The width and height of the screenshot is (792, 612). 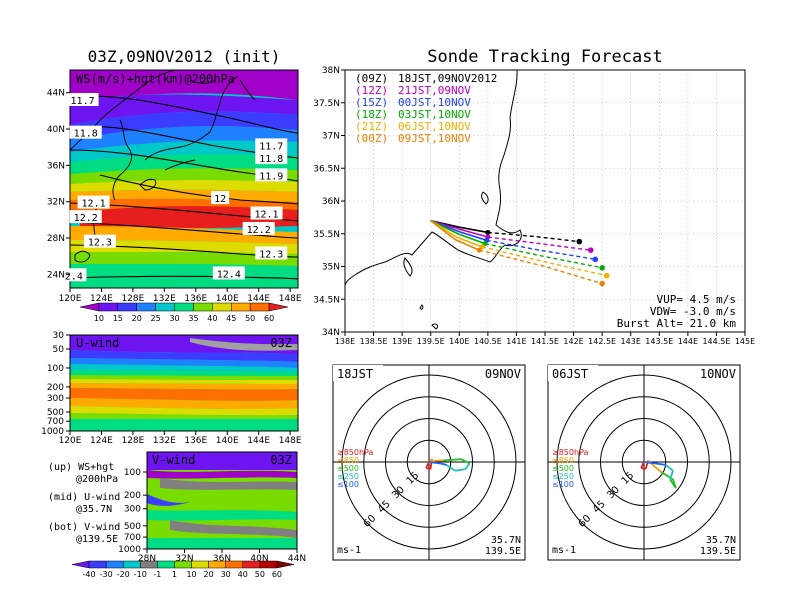 What do you see at coordinates (573, 341) in the screenshot?
I see `lon-tick-label: 142E` at bounding box center [573, 341].